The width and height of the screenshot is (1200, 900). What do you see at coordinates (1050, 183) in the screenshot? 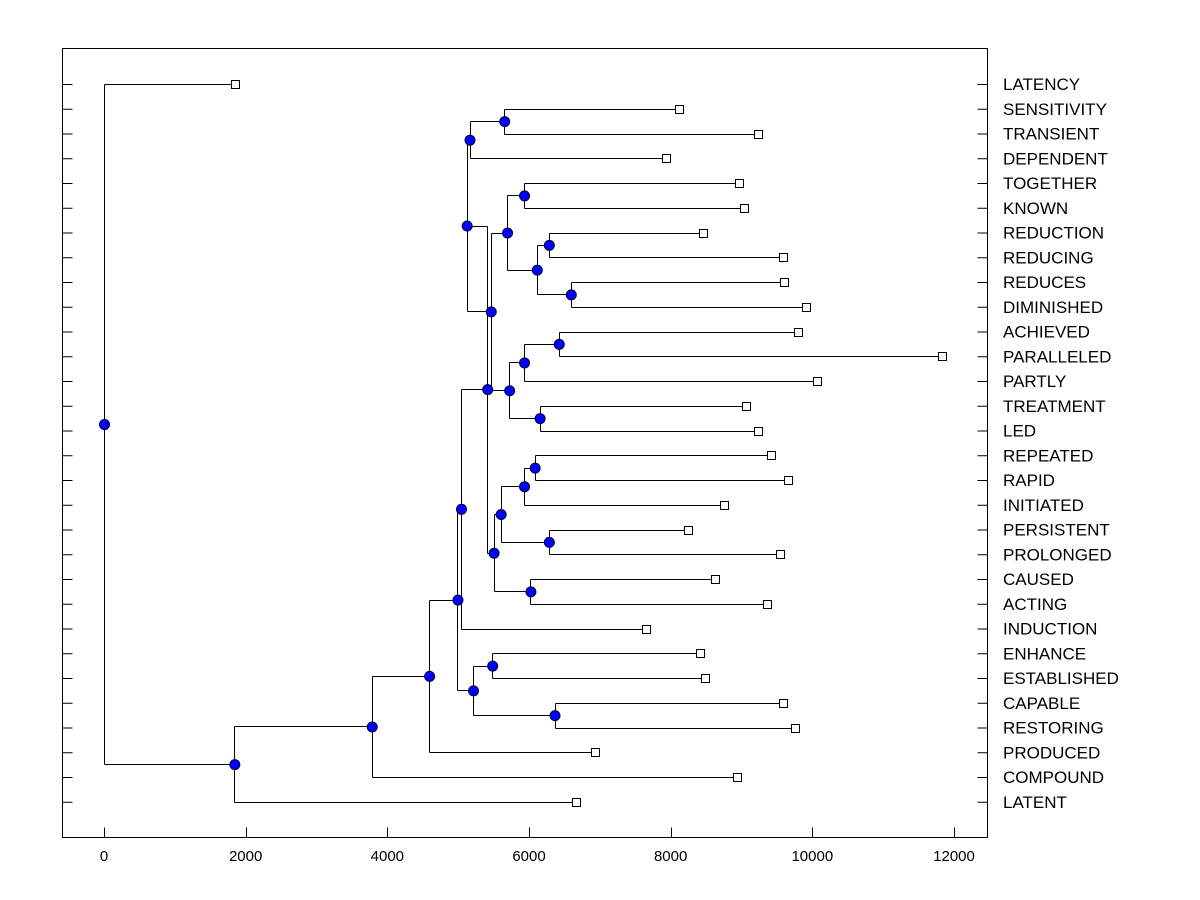
I see `leaf-label: TOGETHER` at bounding box center [1050, 183].